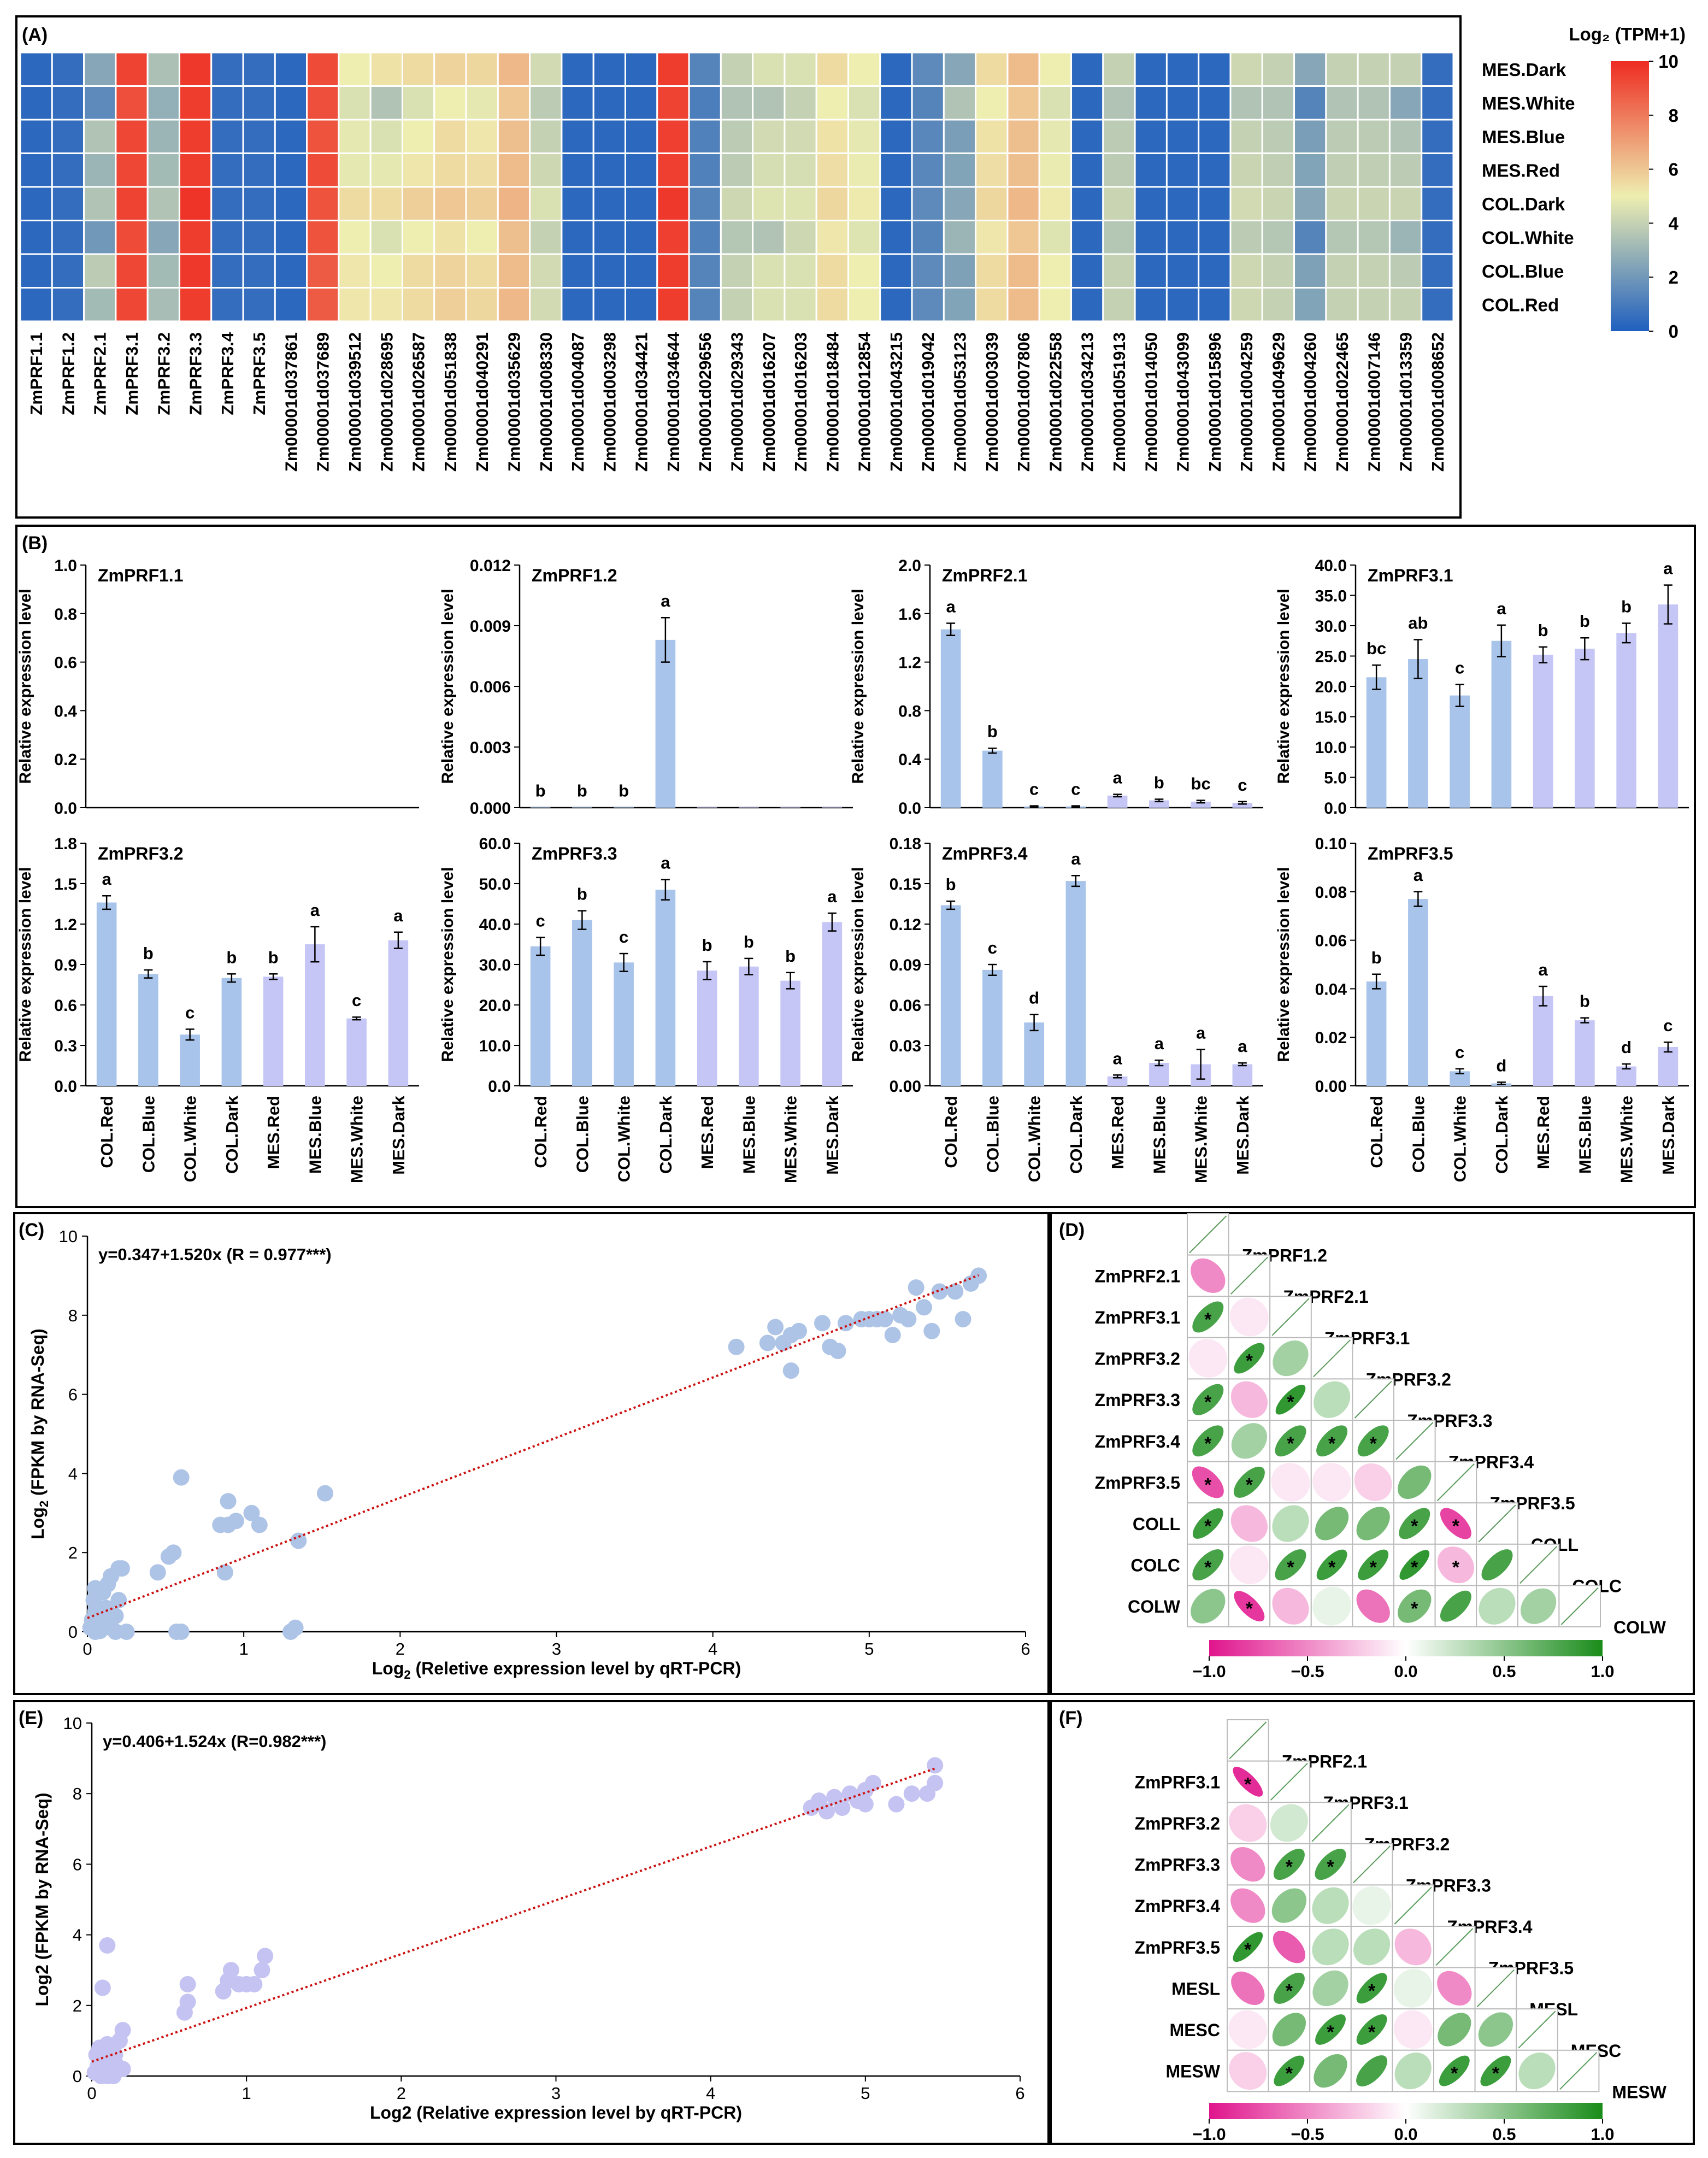 This screenshot has height=2158, width=1708. I want to click on y-tick-label: 0.8, so click(909, 711).